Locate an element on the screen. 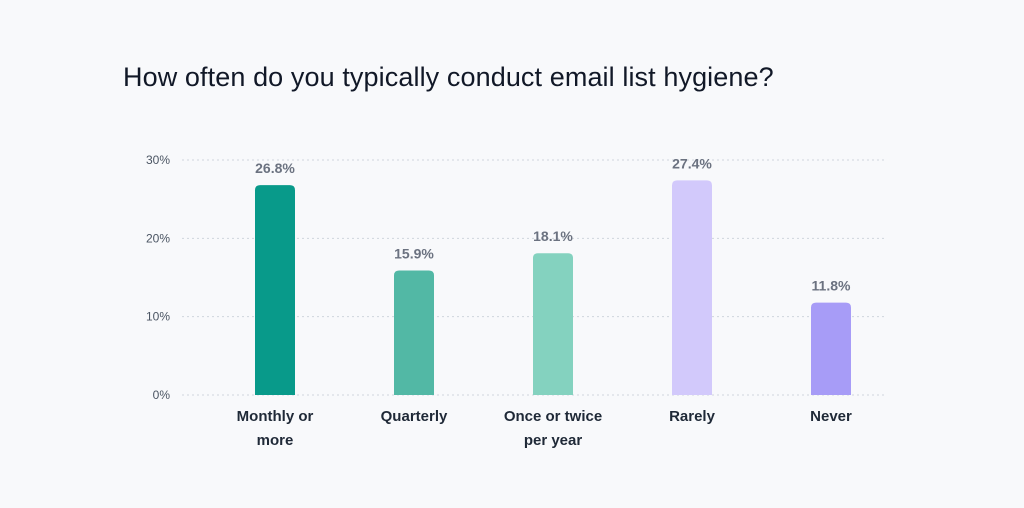  y-tick-label: 10% is located at coordinates (158, 317).